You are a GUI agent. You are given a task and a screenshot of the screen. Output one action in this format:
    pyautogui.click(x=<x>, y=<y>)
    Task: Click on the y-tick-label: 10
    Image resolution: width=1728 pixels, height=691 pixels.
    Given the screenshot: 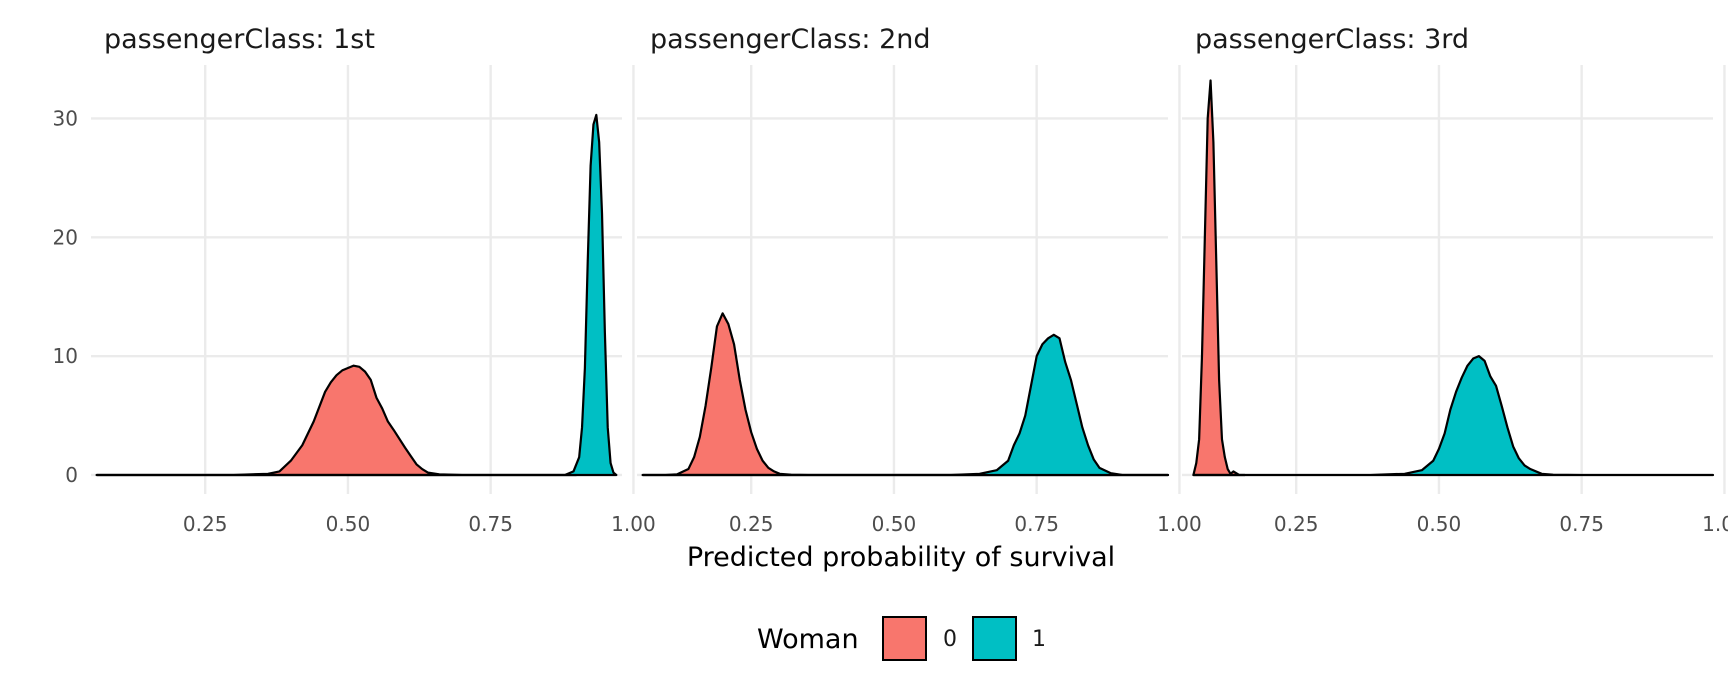 What is the action you would take?
    pyautogui.click(x=65, y=356)
    